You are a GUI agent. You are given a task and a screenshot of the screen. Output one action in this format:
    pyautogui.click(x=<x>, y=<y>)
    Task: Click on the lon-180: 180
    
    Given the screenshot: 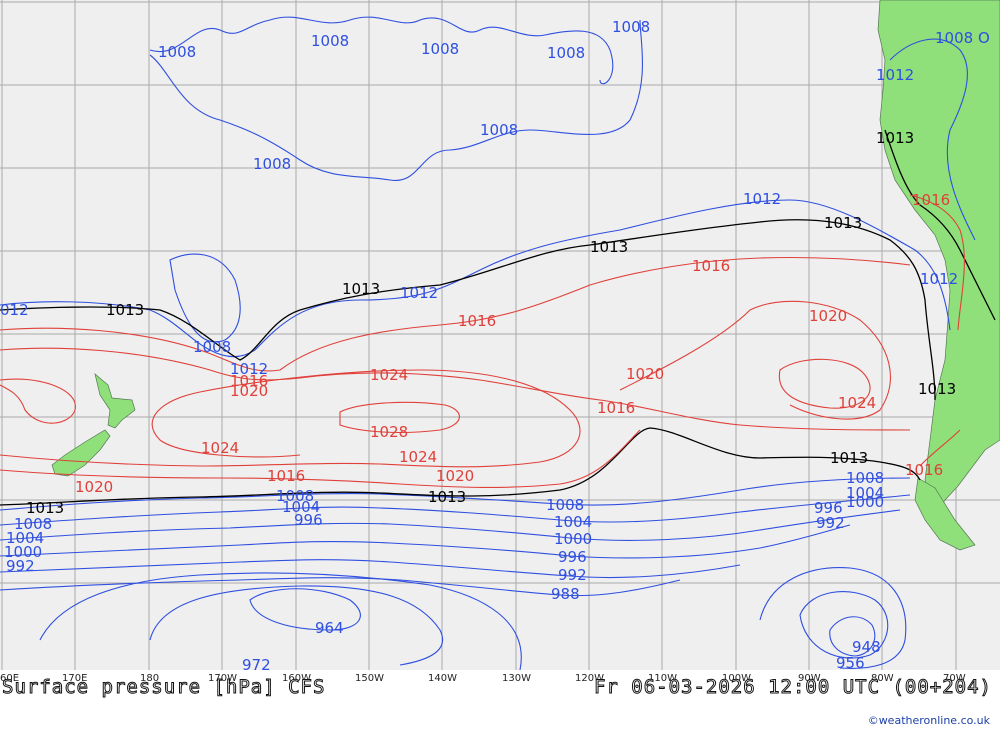 What is the action you would take?
    pyautogui.click(x=149, y=678)
    